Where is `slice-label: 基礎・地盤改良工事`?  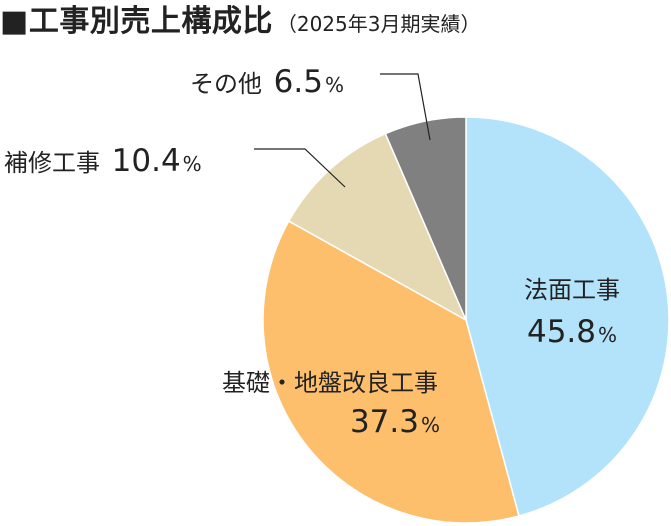 slice-label: 基礎・地盤改良工事 is located at coordinates (330, 383).